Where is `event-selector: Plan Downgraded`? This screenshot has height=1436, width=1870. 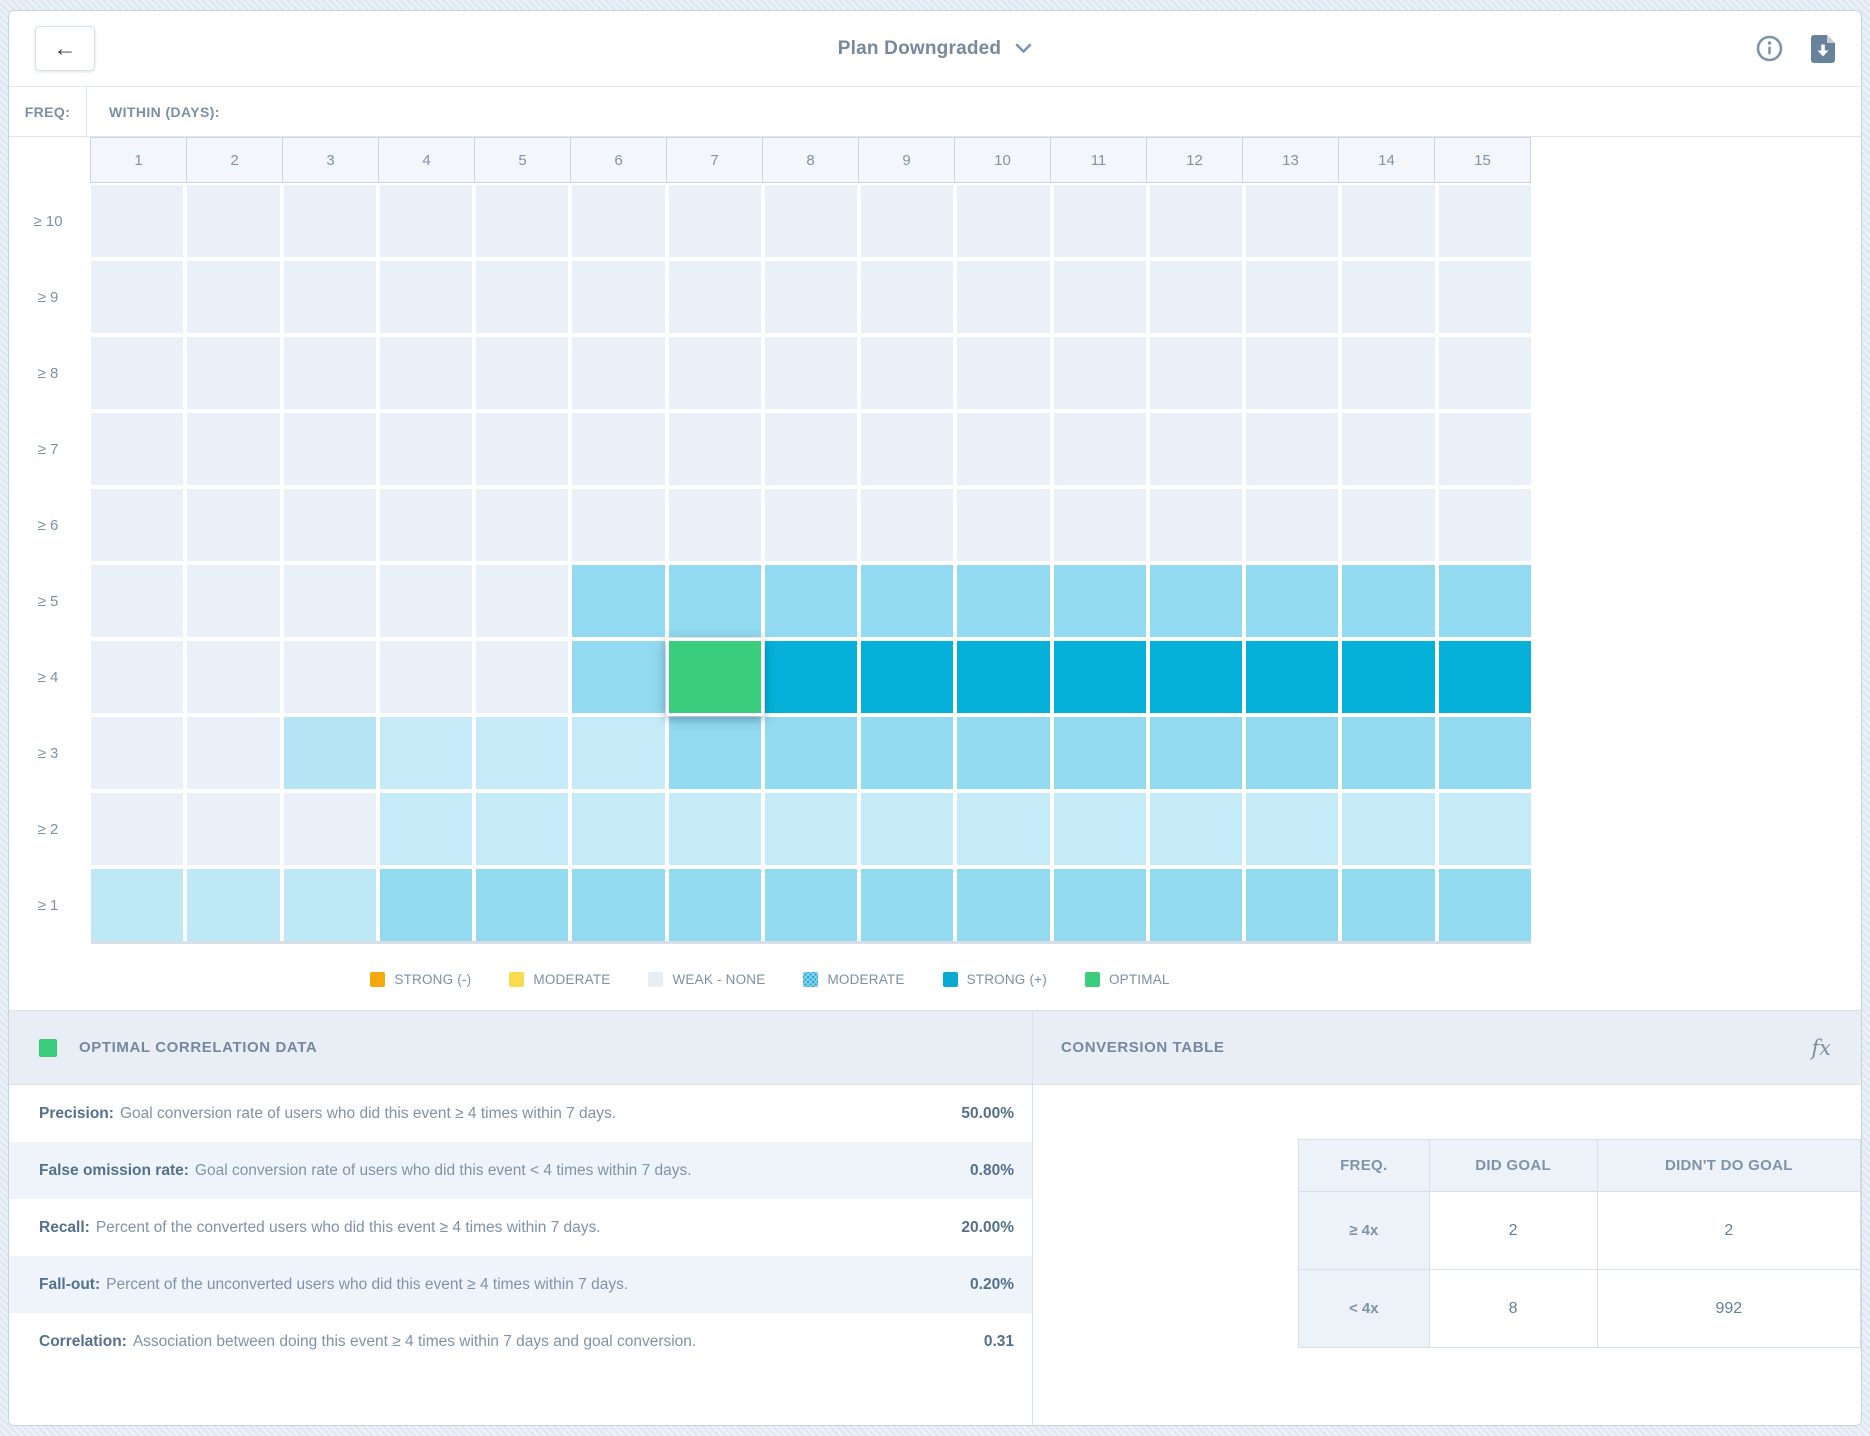 event-selector: Plan Downgraded is located at coordinates (935, 49).